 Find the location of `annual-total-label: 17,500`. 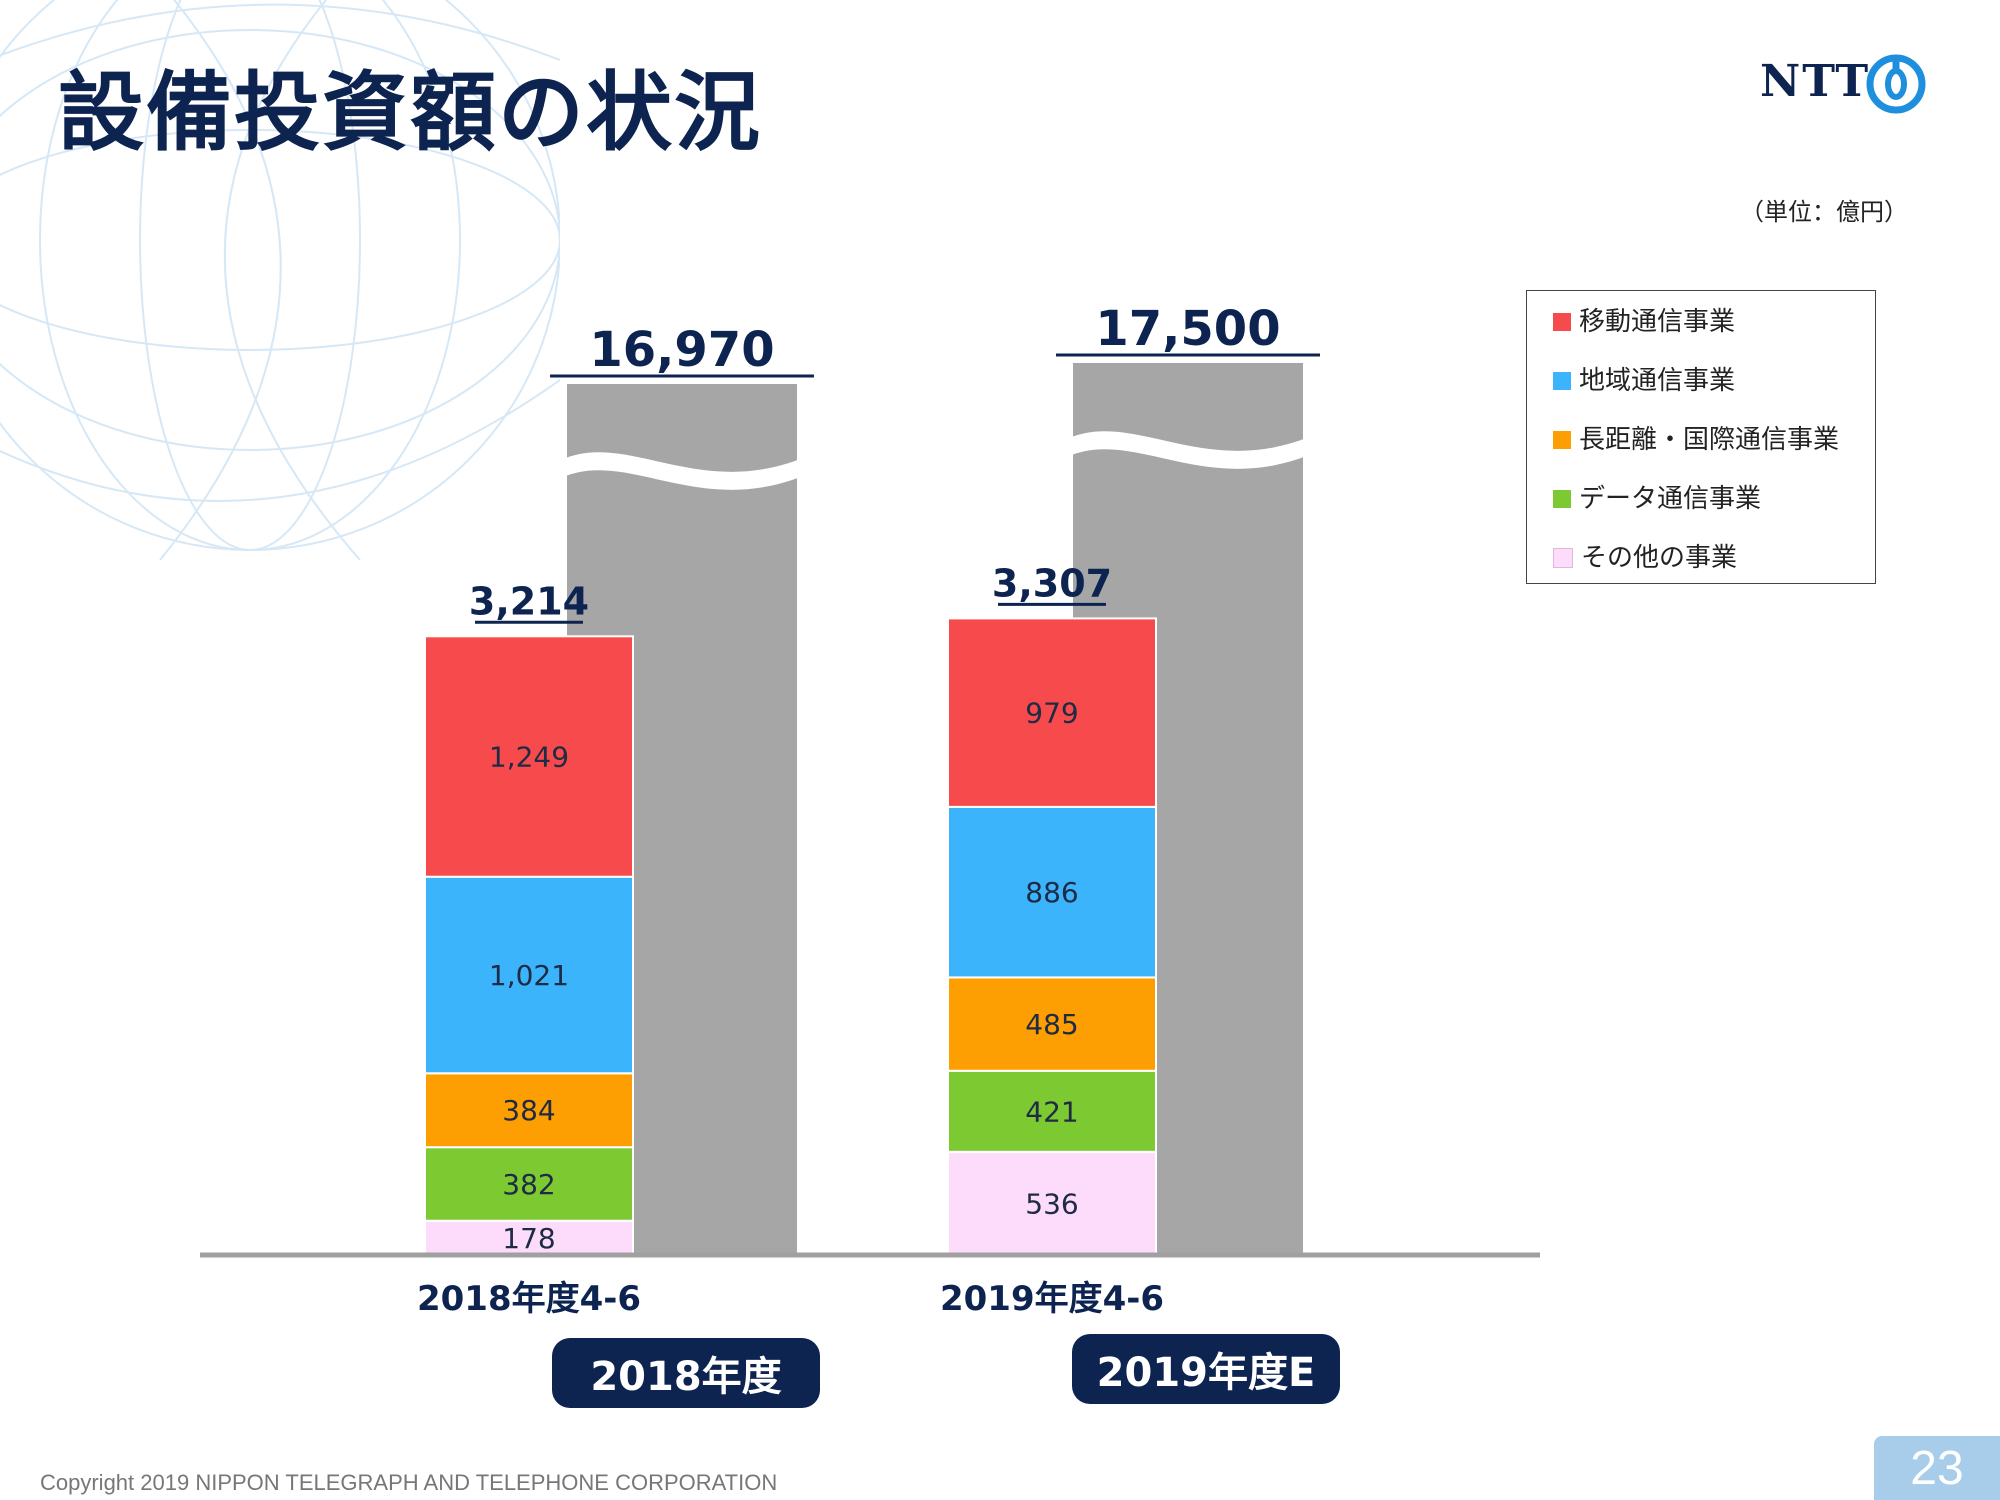

annual-total-label: 17,500 is located at coordinates (1187, 329).